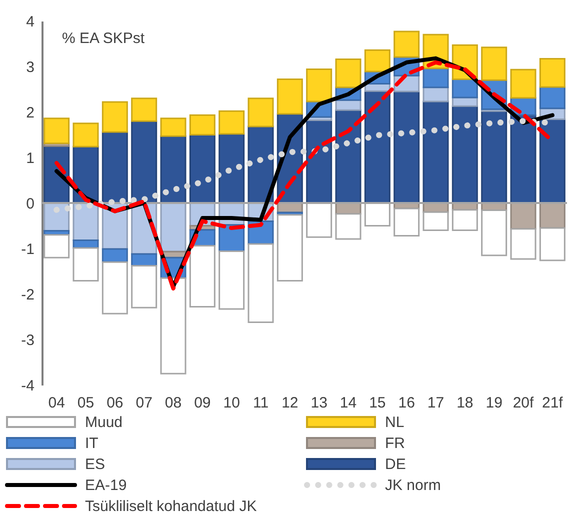  What do you see at coordinates (202, 403) in the screenshot?
I see `x-tick-label: 09` at bounding box center [202, 403].